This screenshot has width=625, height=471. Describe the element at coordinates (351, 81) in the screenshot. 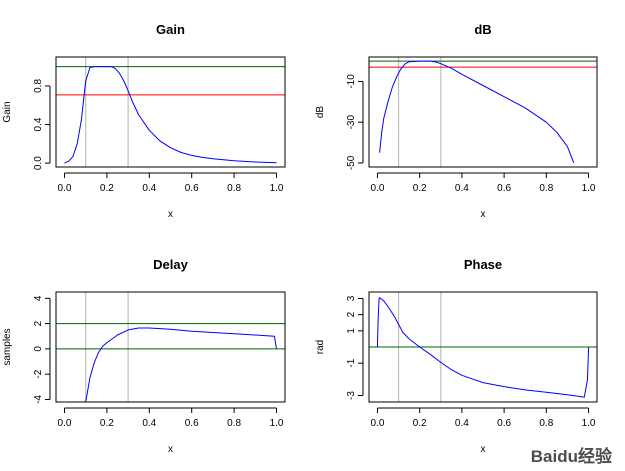

I see `y-tick-label: -10` at that location.